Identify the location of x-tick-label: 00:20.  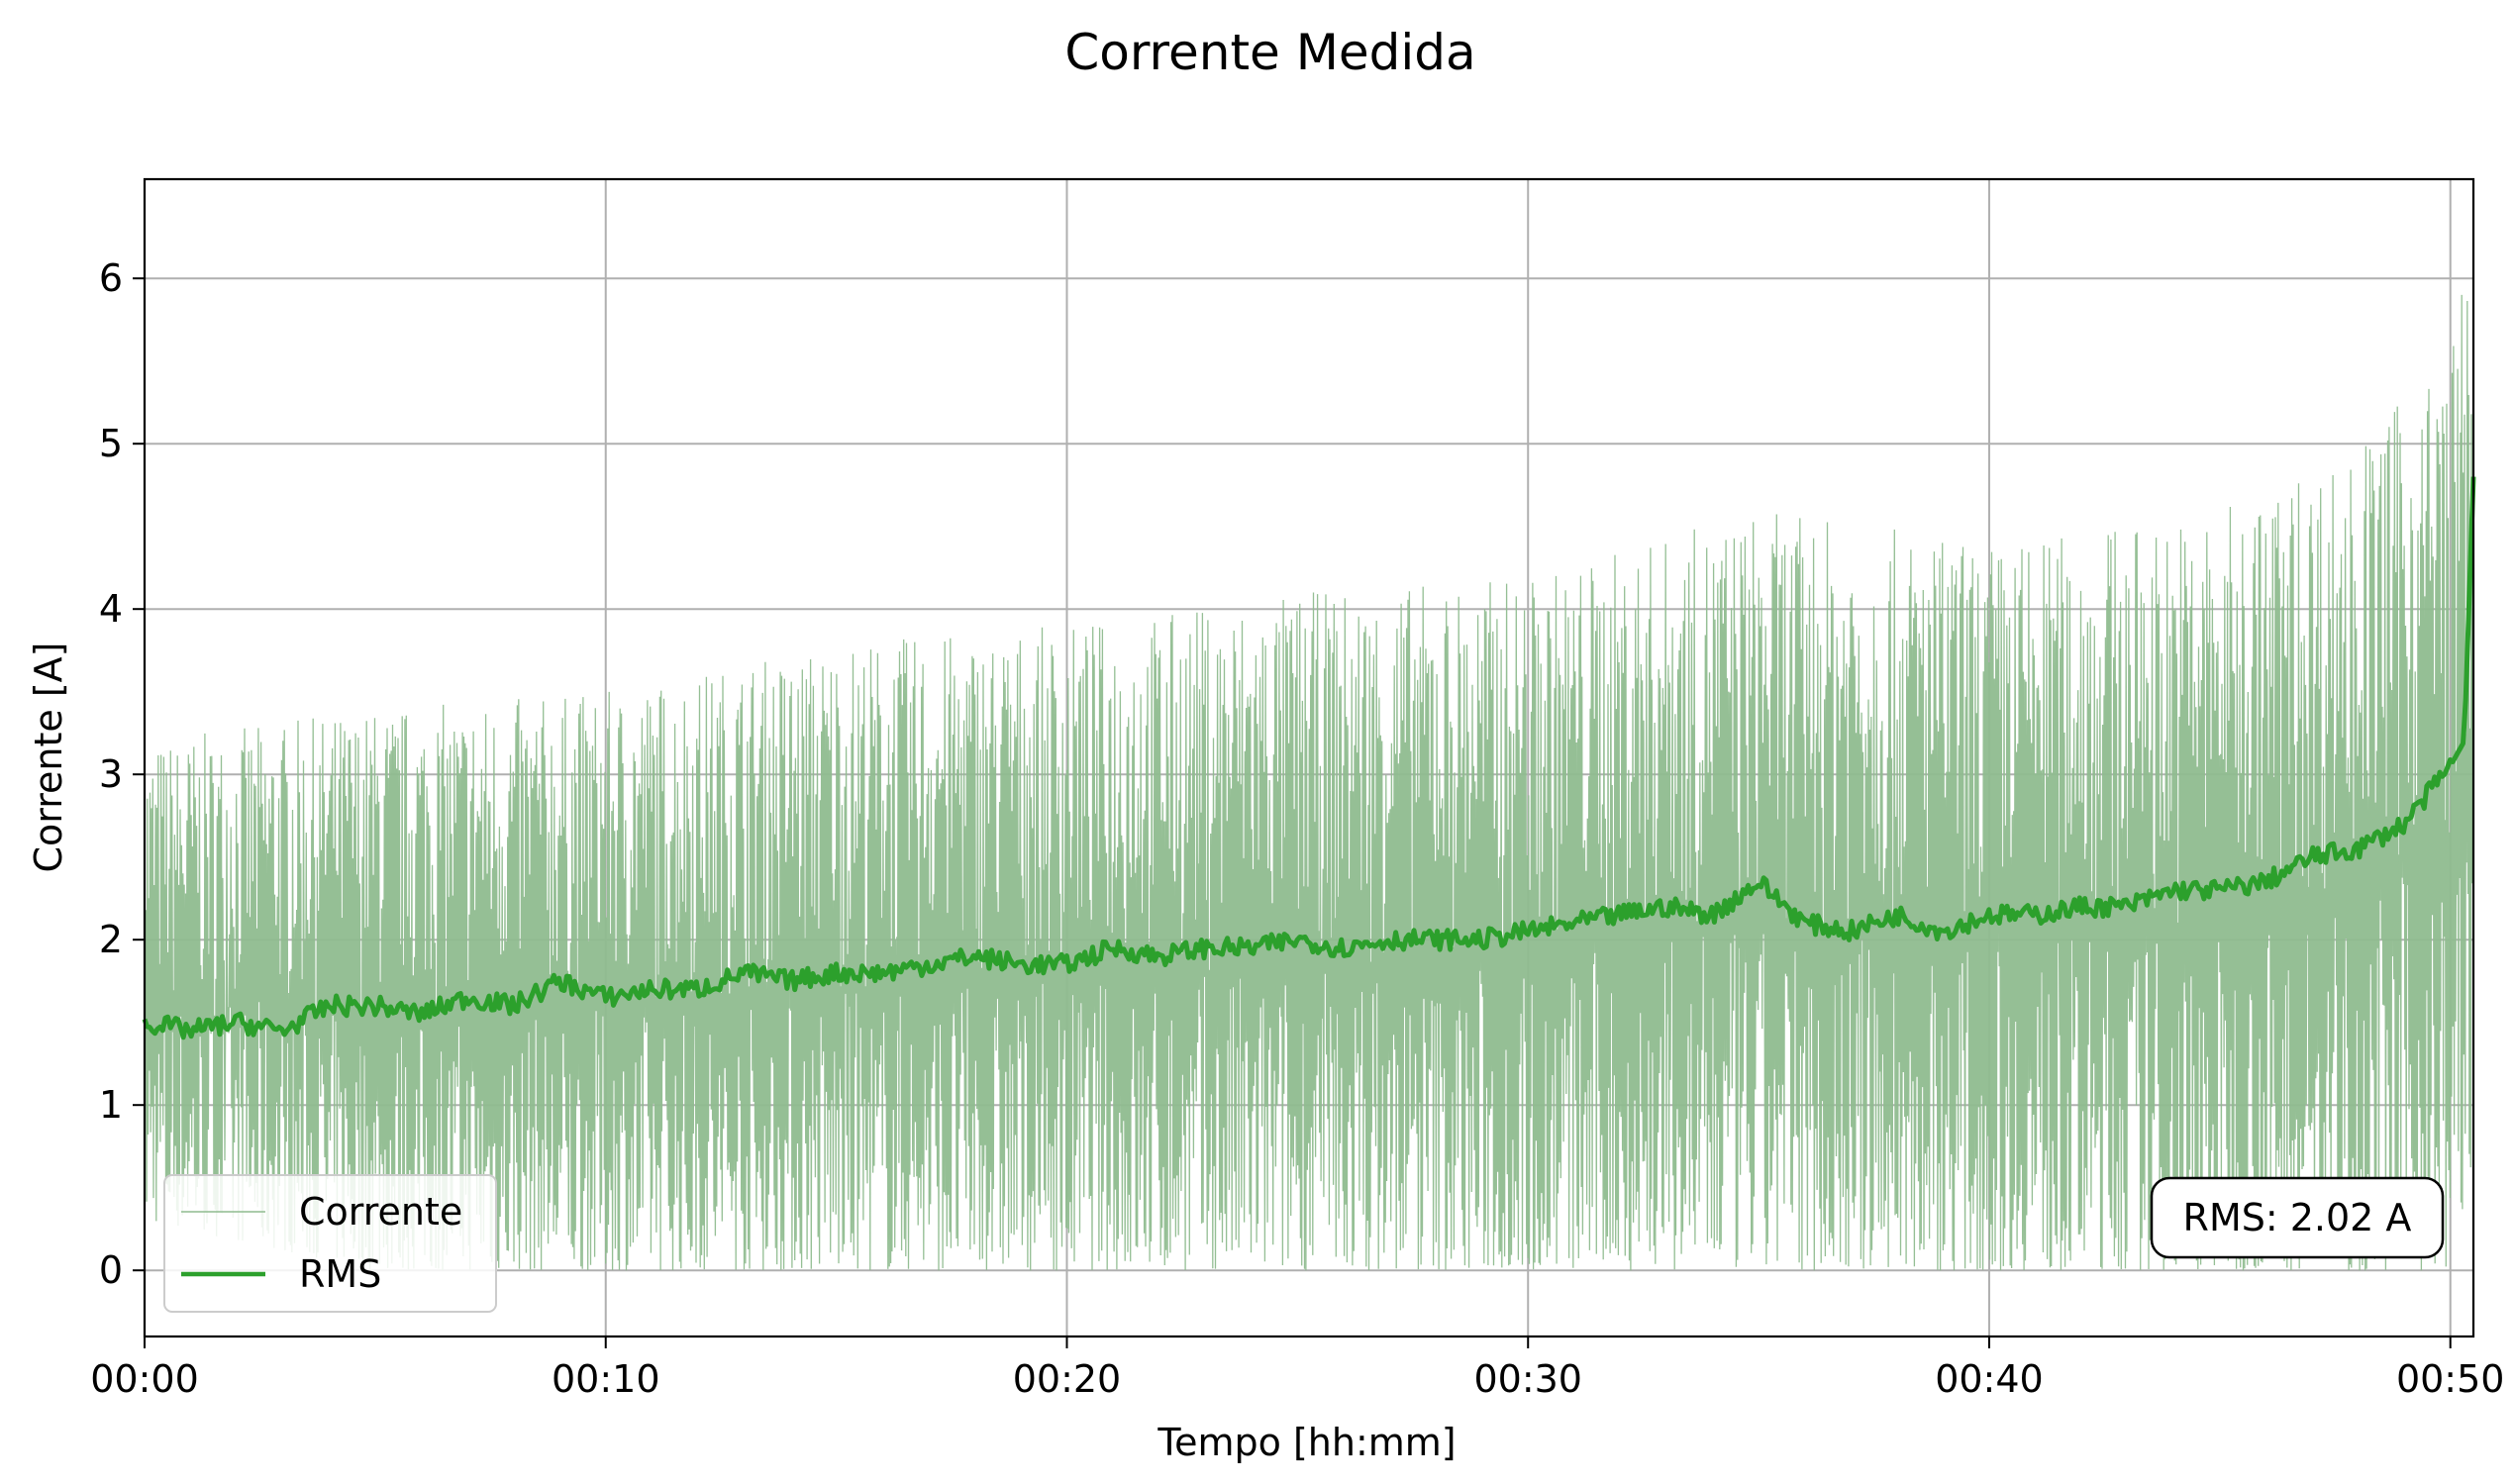
(1067, 1379).